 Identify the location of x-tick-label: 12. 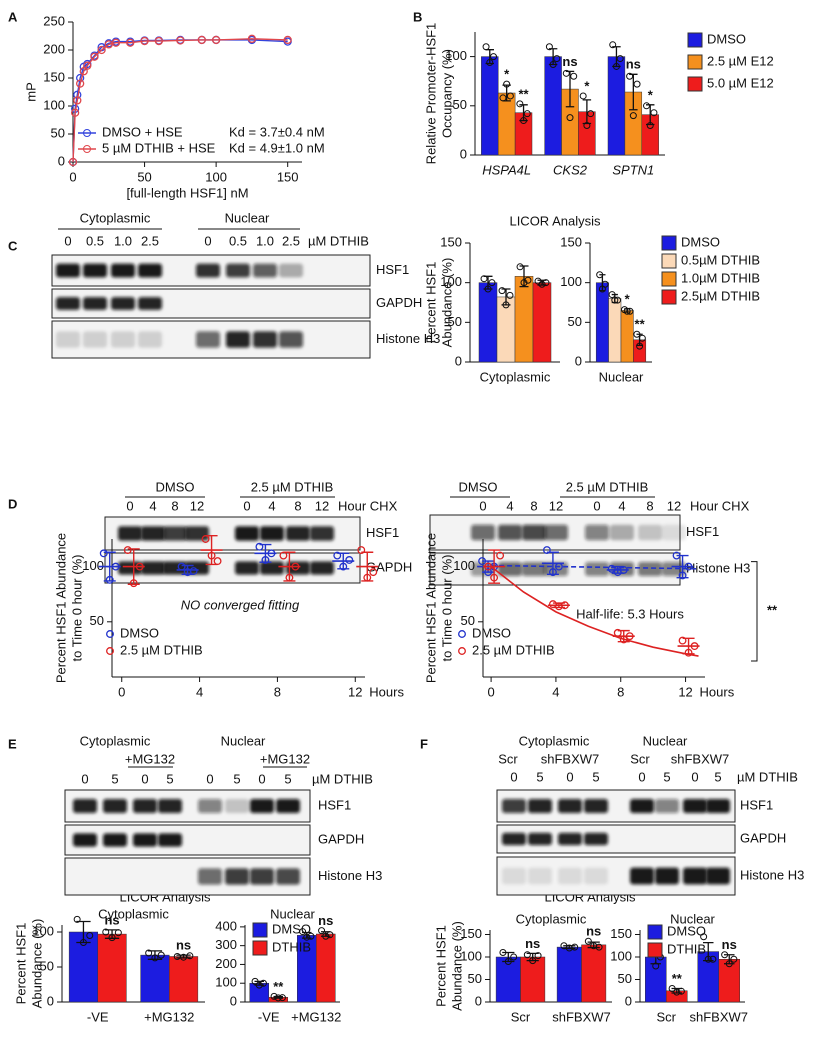
(355, 691).